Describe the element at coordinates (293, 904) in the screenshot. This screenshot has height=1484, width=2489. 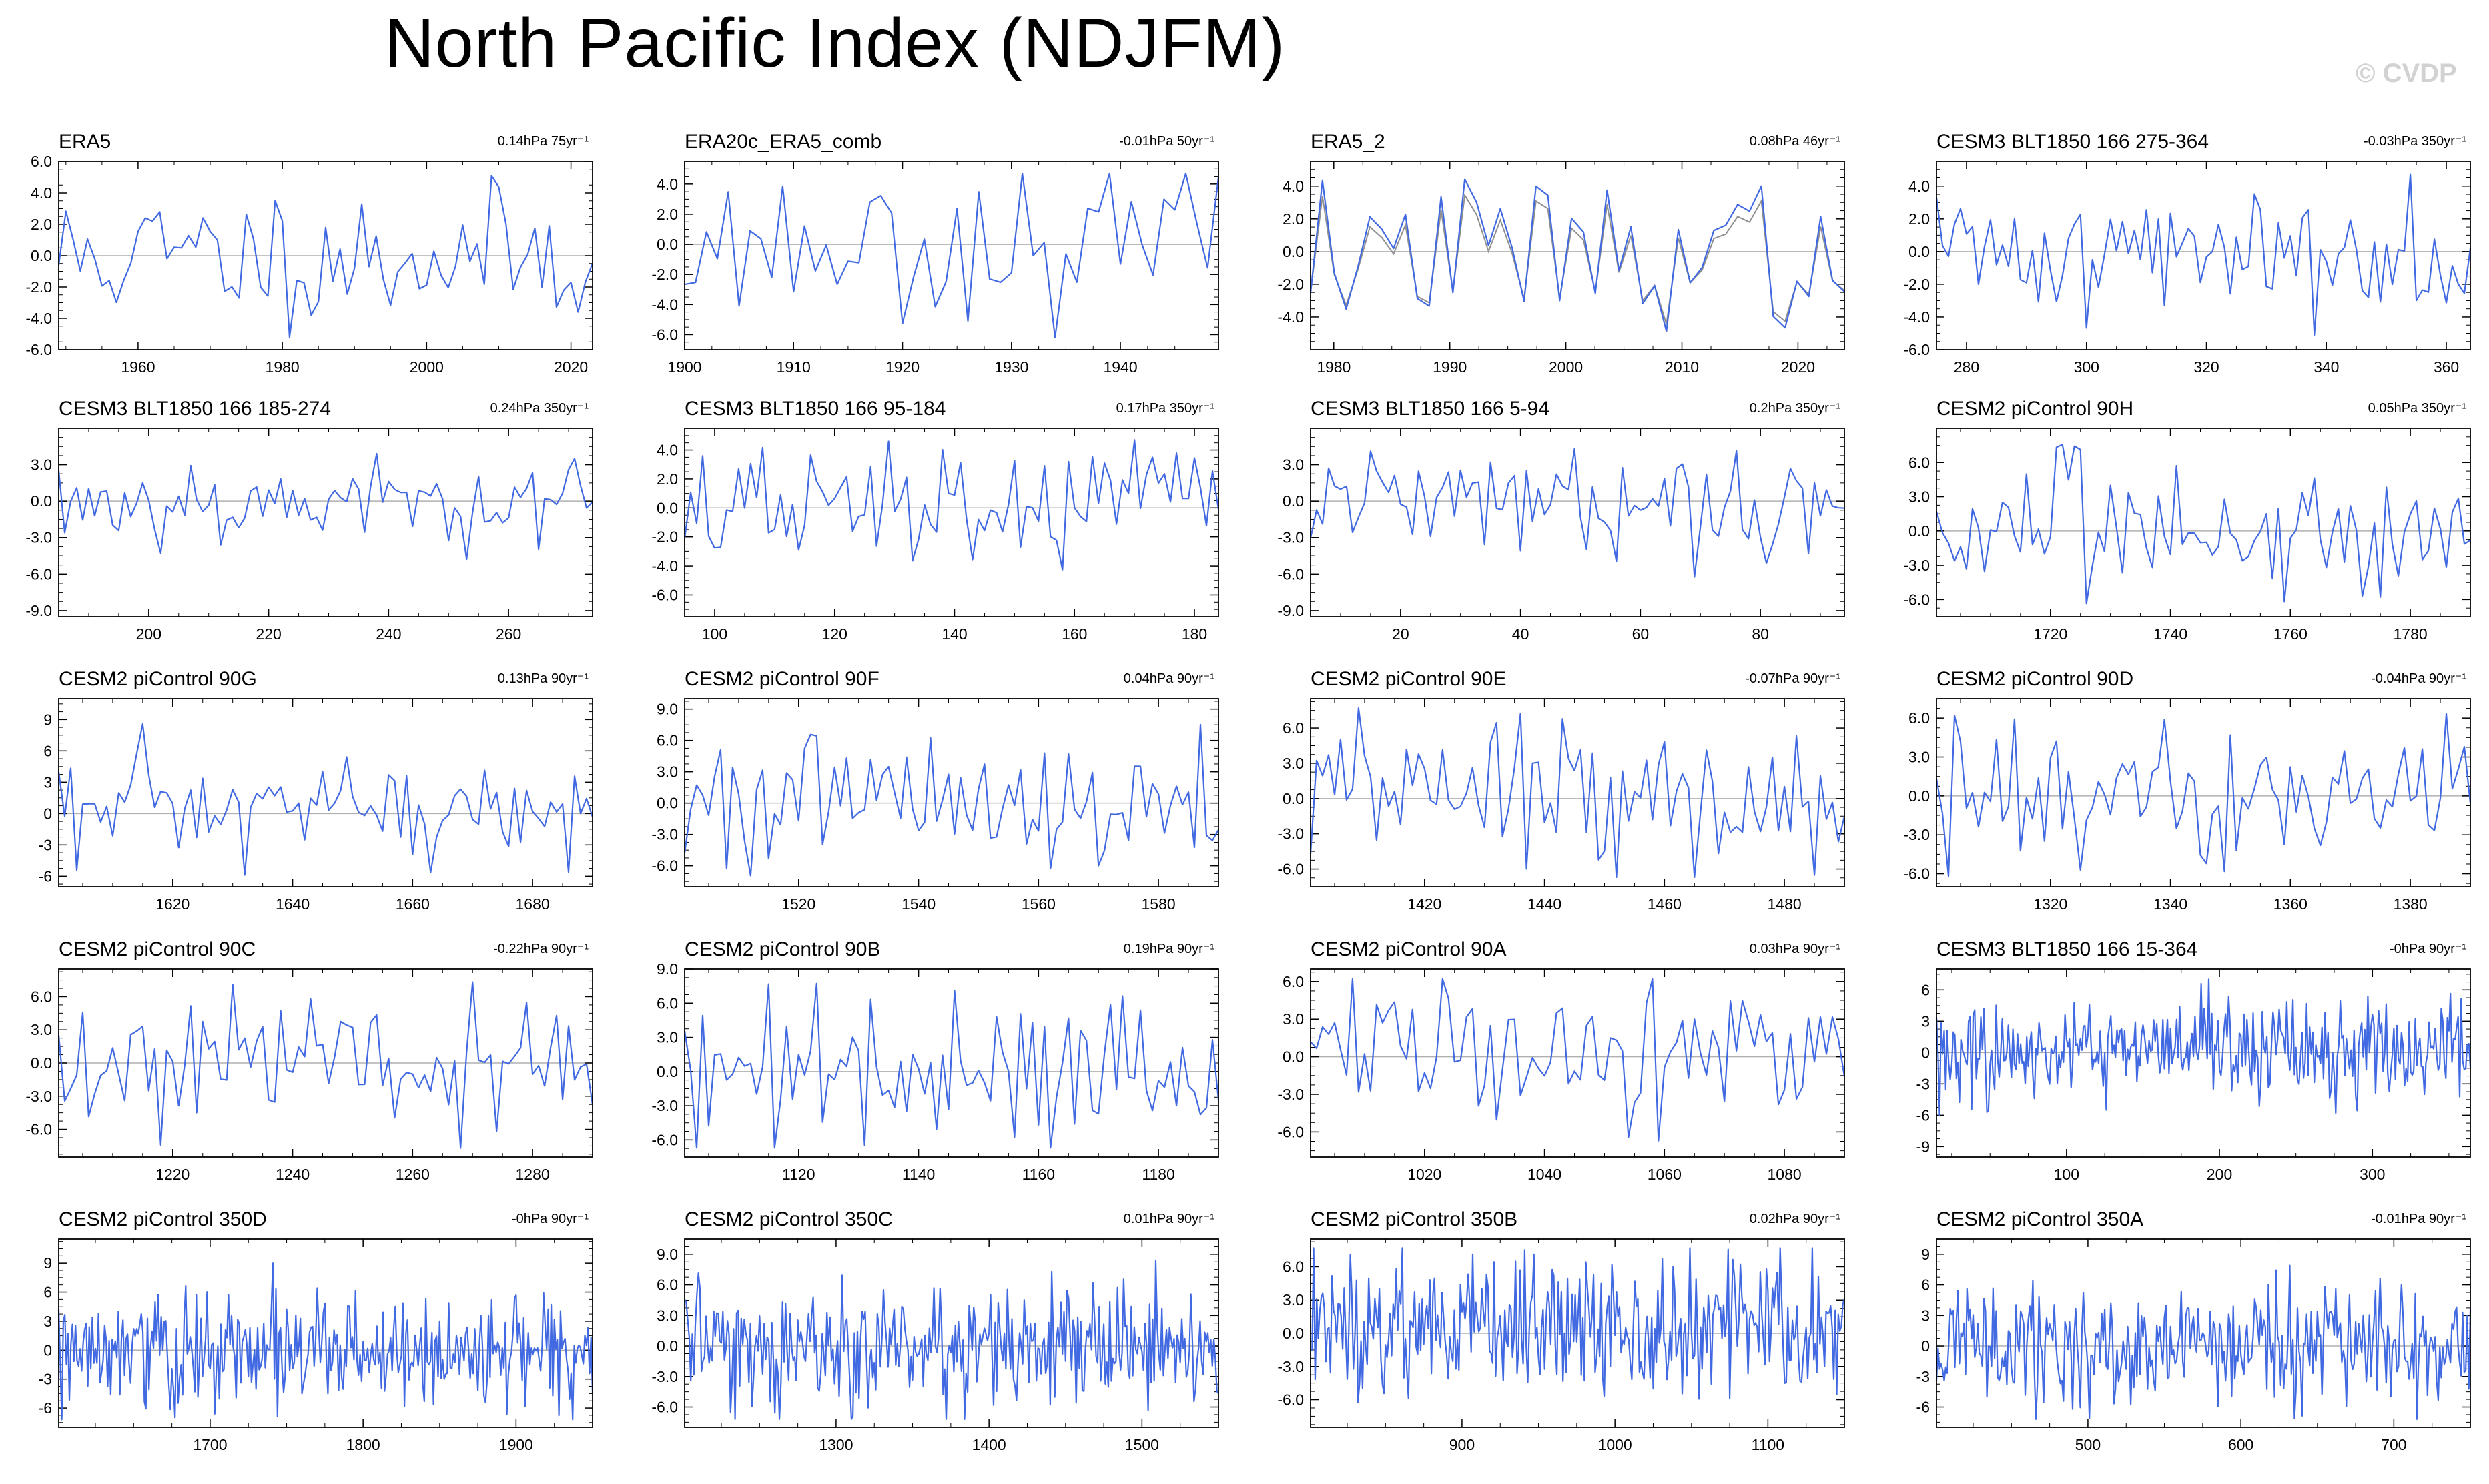
I see `x-tick-label: 1640` at that location.